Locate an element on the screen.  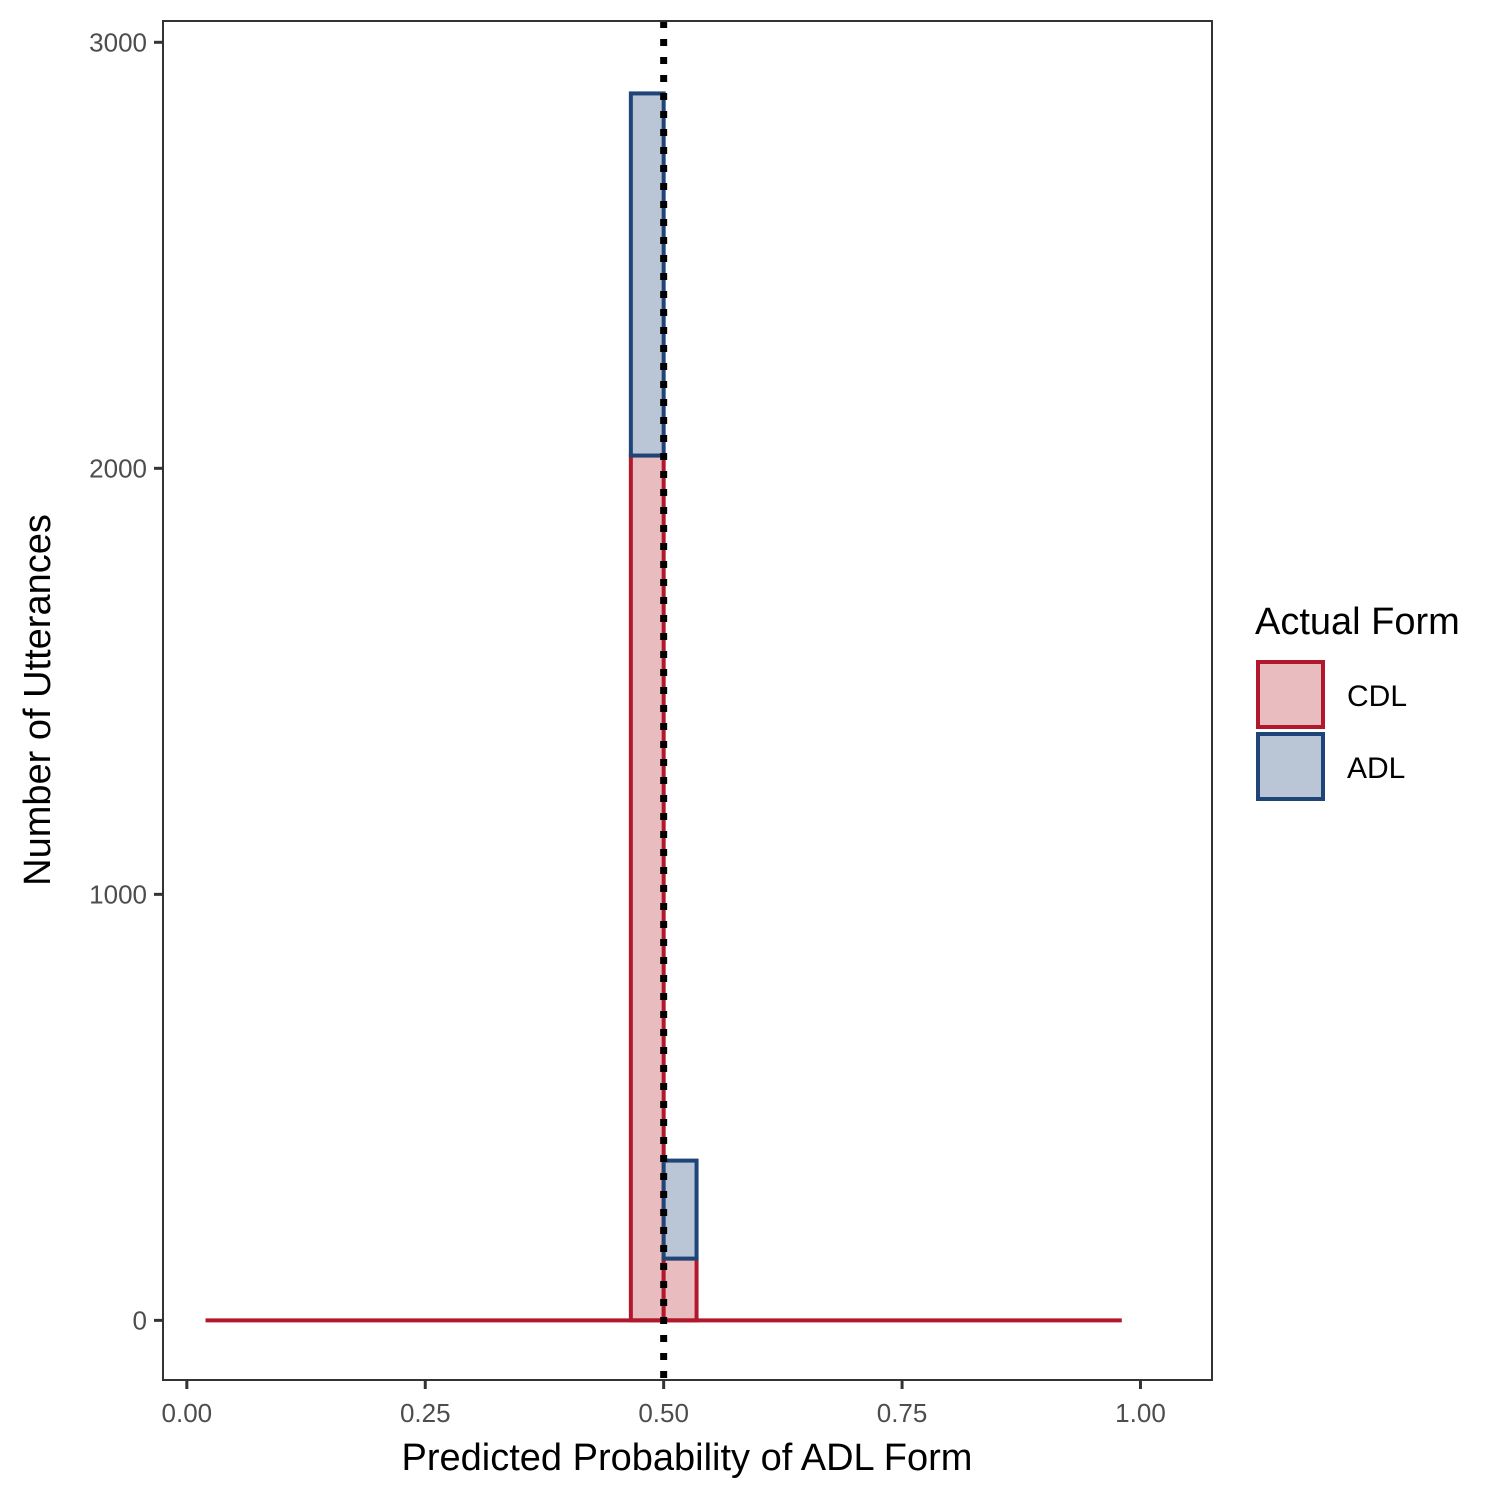
y-tick-label: 3000 is located at coordinates (118, 42).